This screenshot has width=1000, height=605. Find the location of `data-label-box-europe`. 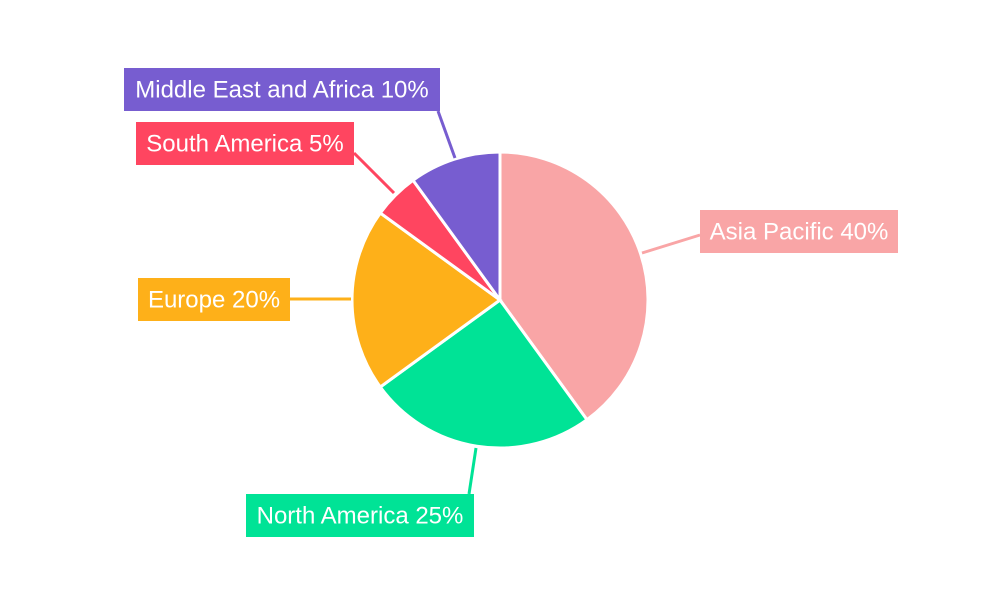

data-label-box-europe is located at coordinates (214, 299).